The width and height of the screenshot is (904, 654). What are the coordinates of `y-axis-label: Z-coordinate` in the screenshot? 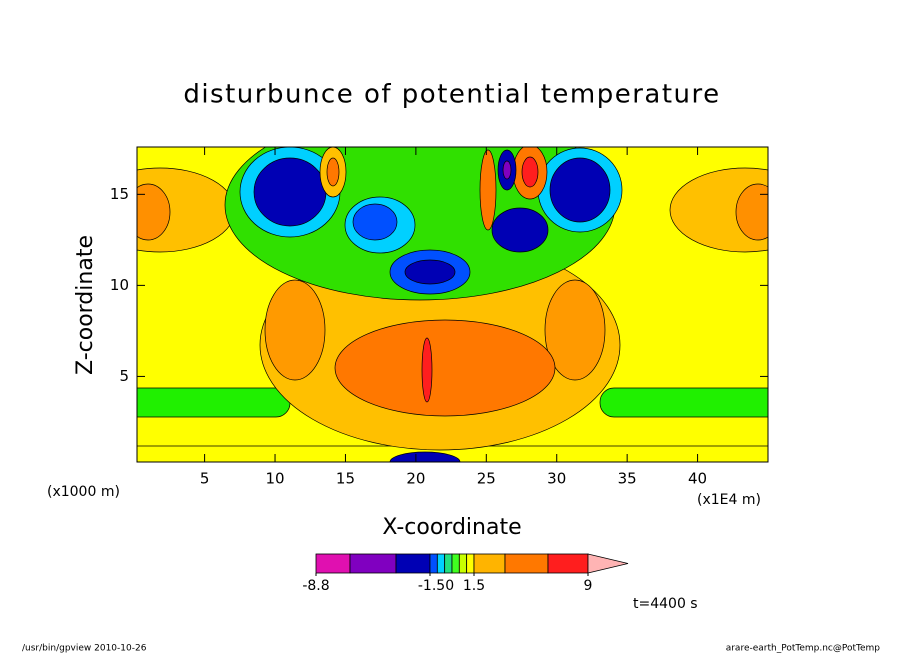 It's located at (85, 305).